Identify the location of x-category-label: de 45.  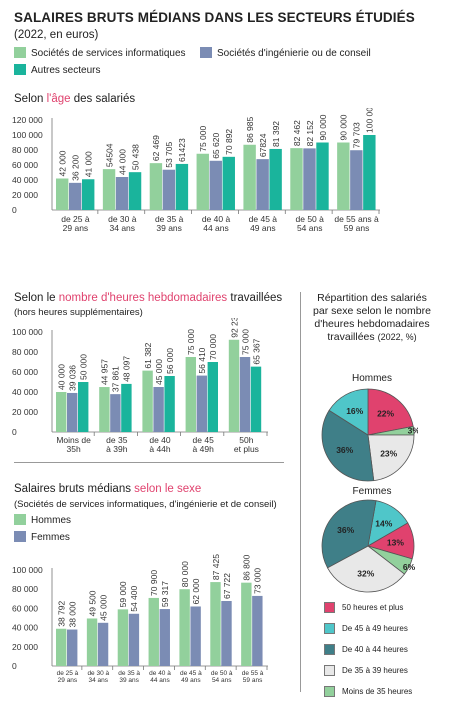
(204, 440).